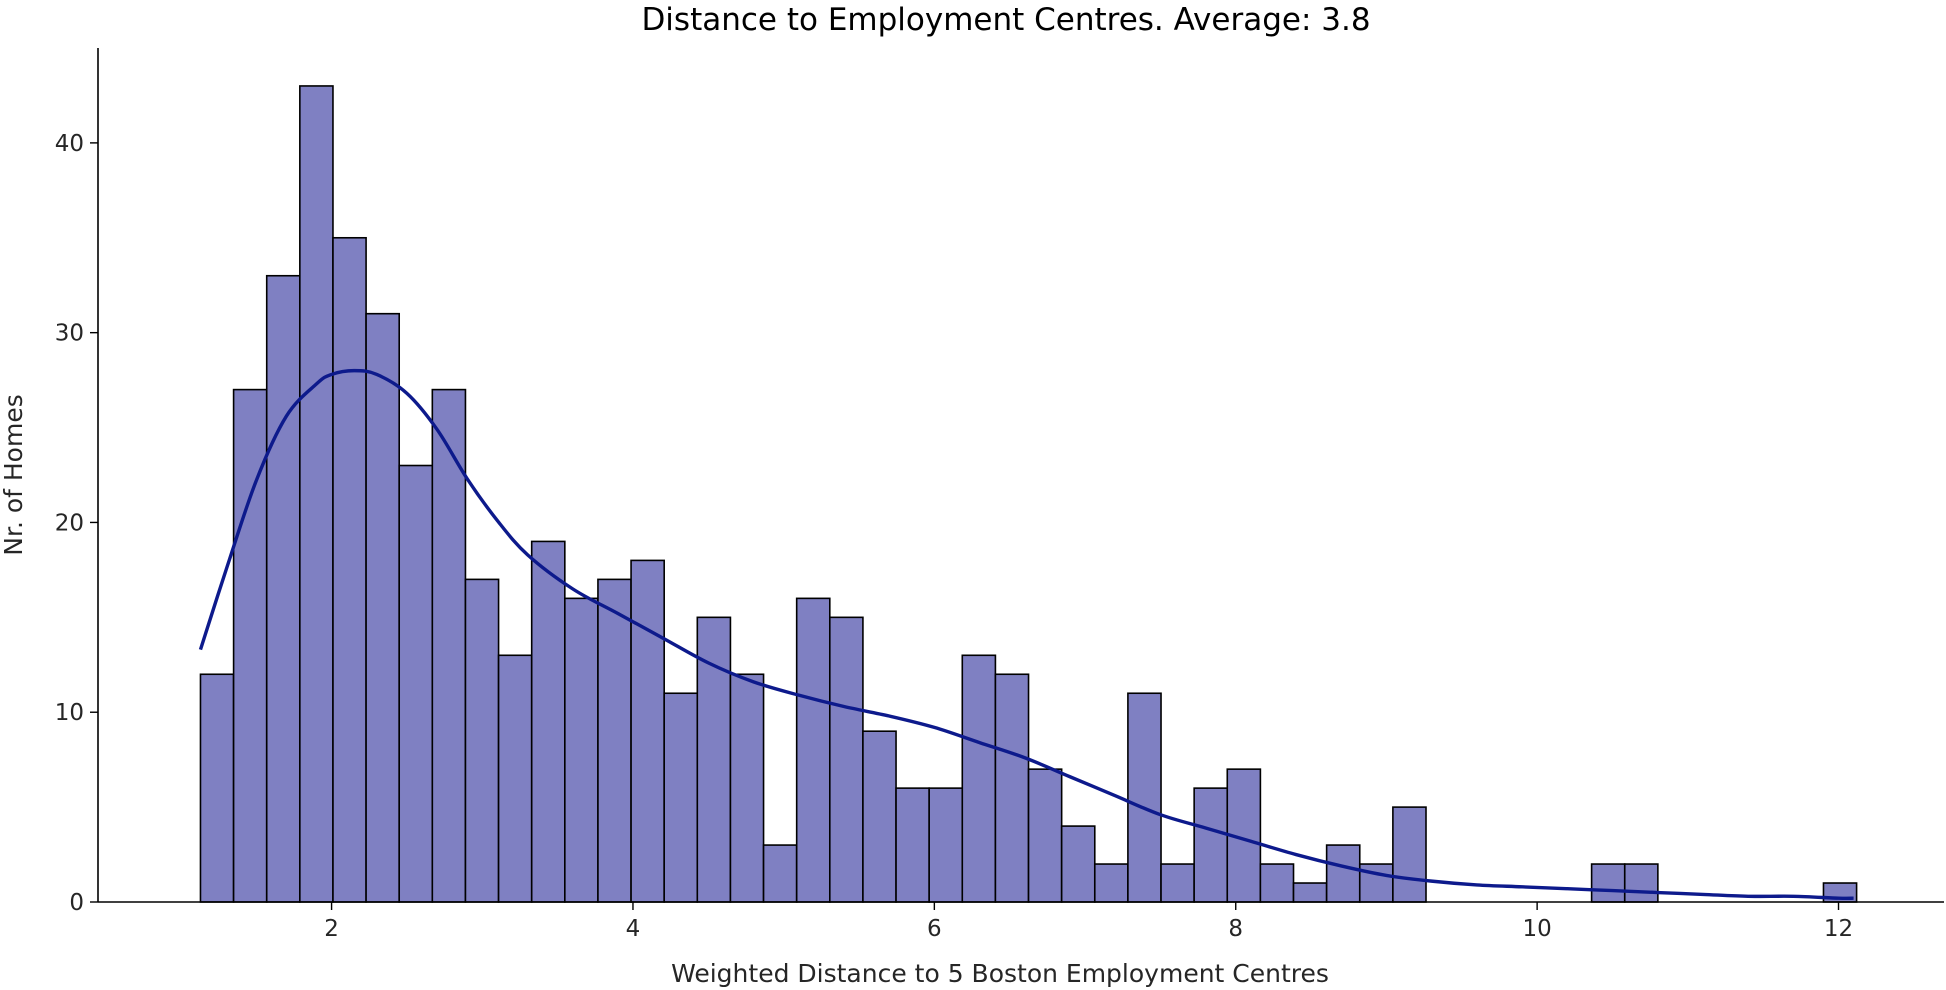 The height and width of the screenshot is (990, 1946). What do you see at coordinates (14, 474) in the screenshot?
I see `y-axis-label: Nr. of Homes` at bounding box center [14, 474].